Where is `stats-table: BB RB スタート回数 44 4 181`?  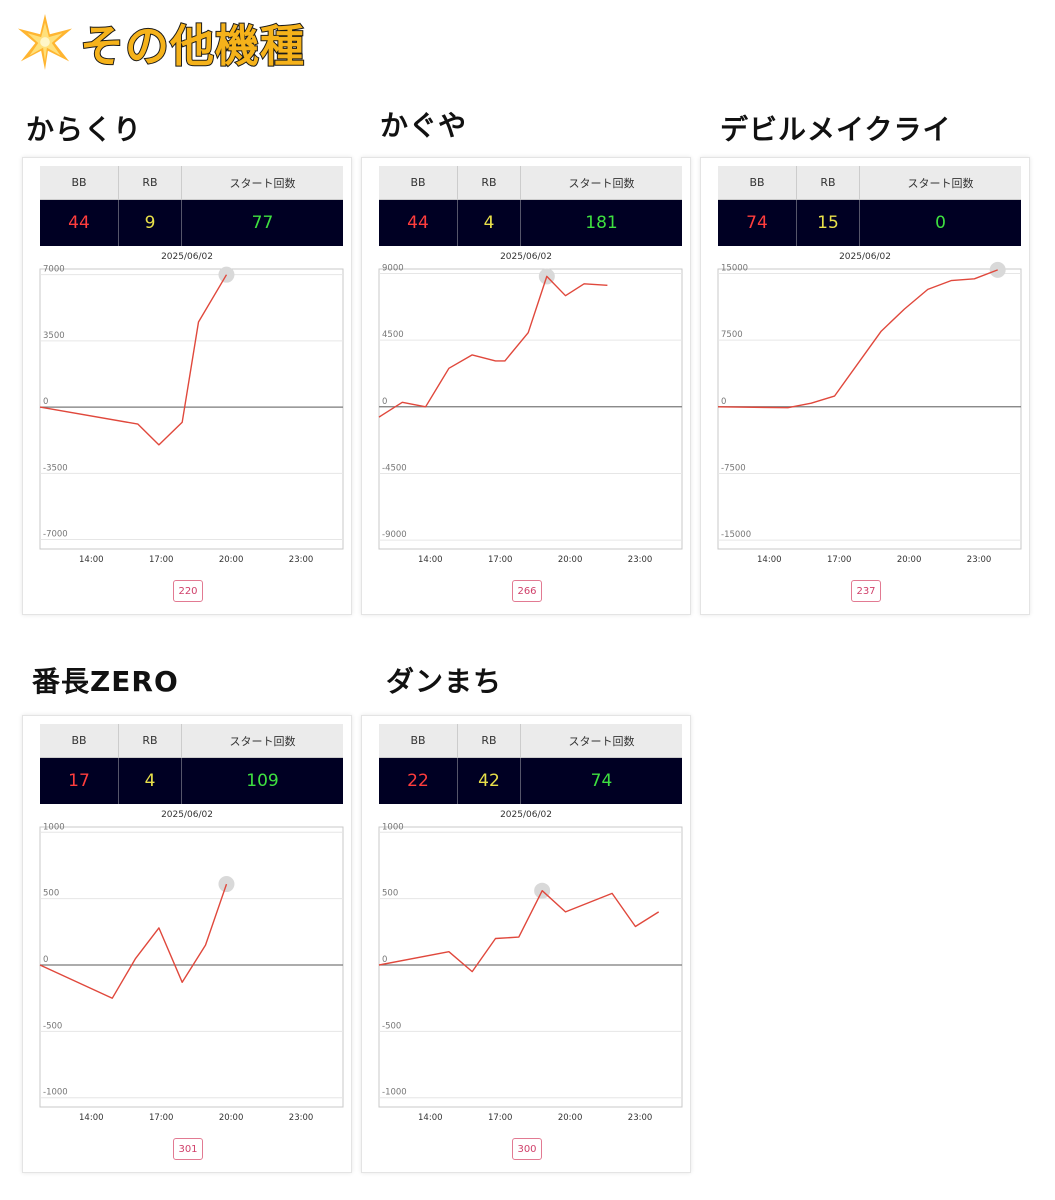 stats-table: BB RB スタート回数 44 4 181 is located at coordinates (530, 206).